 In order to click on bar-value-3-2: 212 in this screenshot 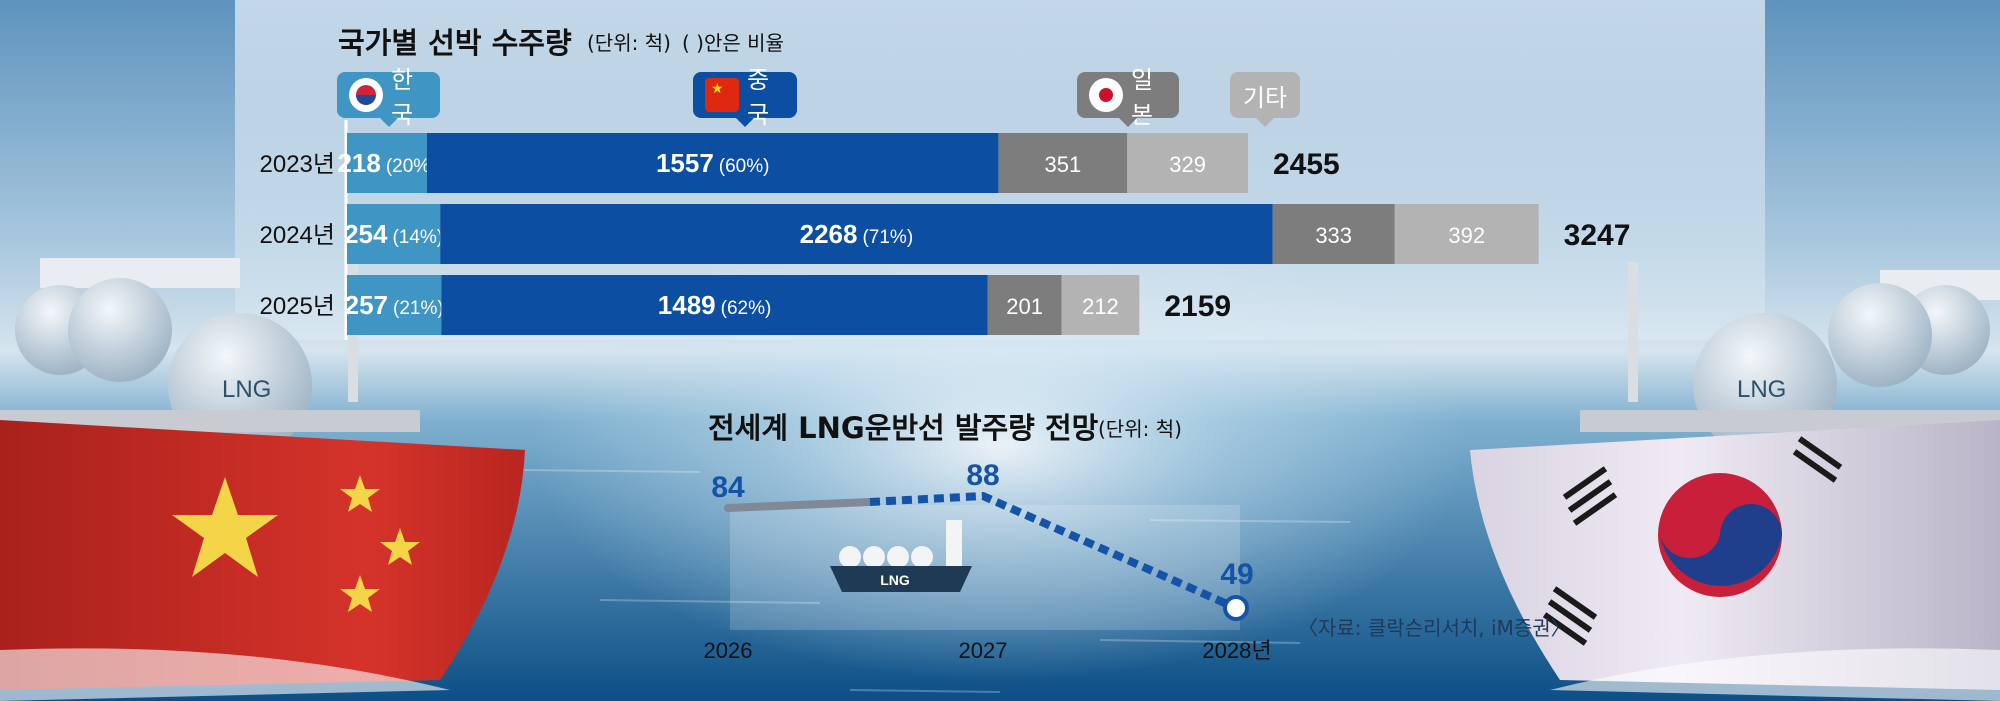, I will do `click(1100, 306)`.